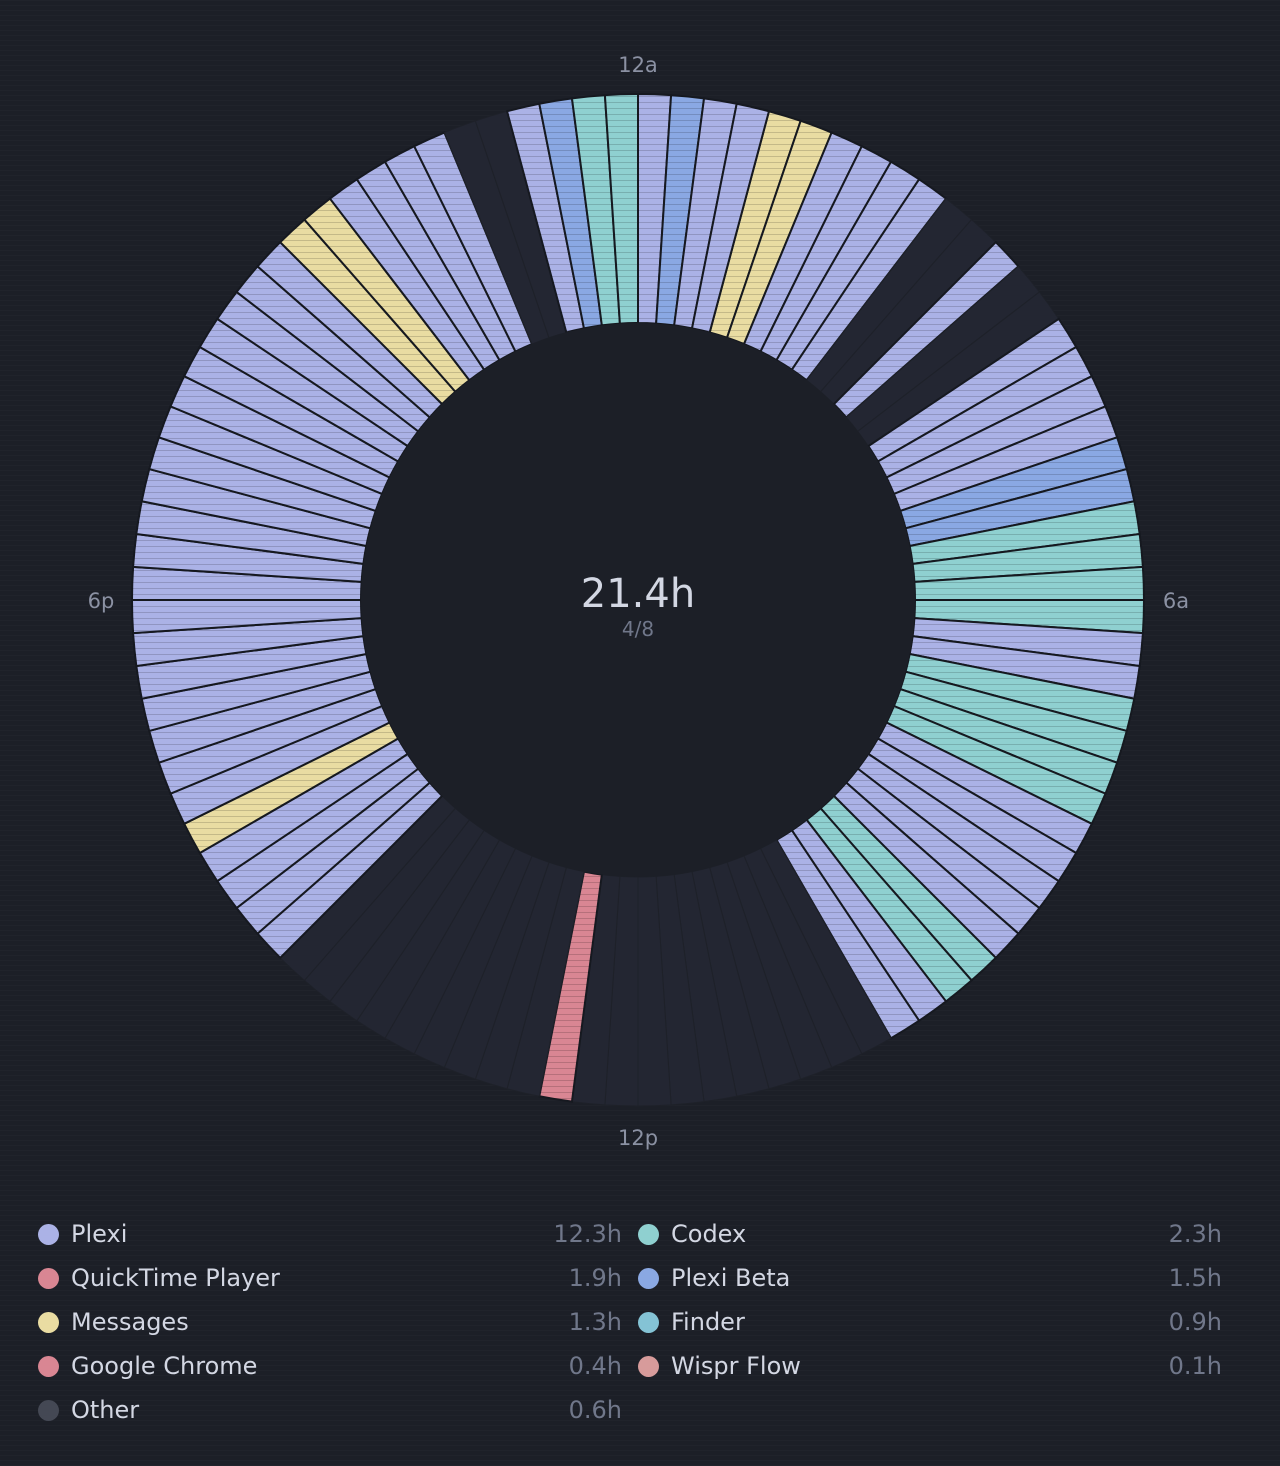  I want to click on legend-name: Google Chrome, so click(164, 1366).